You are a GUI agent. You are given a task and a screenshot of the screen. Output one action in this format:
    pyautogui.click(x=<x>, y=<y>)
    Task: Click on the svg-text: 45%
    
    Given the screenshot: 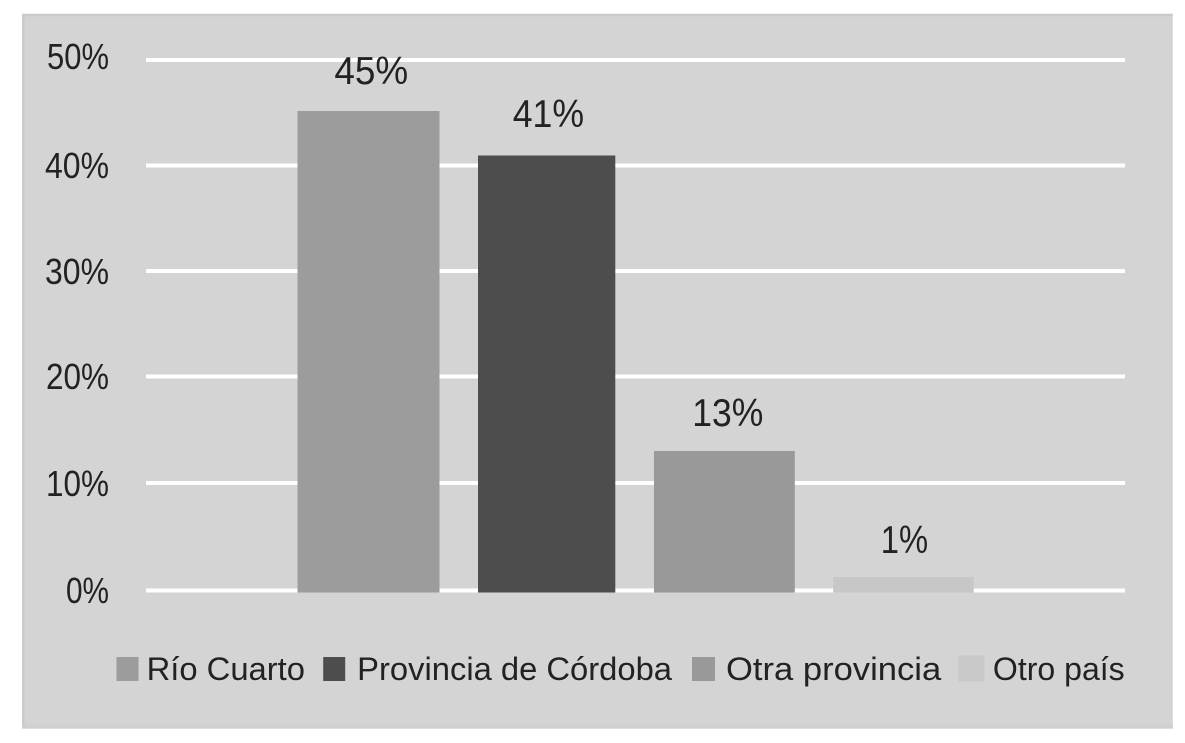 What is the action you would take?
    pyautogui.click(x=371, y=71)
    